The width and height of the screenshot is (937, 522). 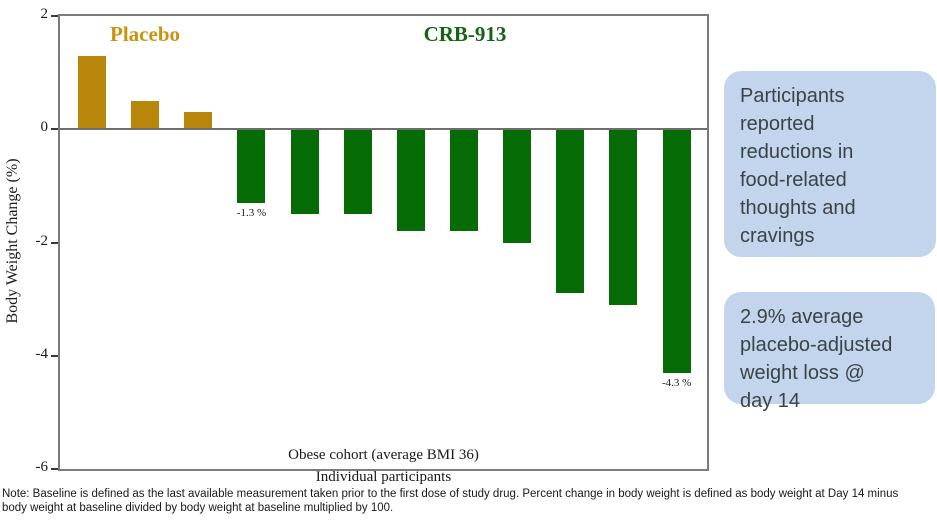 I want to click on y-tick-label: -4, so click(x=42, y=353).